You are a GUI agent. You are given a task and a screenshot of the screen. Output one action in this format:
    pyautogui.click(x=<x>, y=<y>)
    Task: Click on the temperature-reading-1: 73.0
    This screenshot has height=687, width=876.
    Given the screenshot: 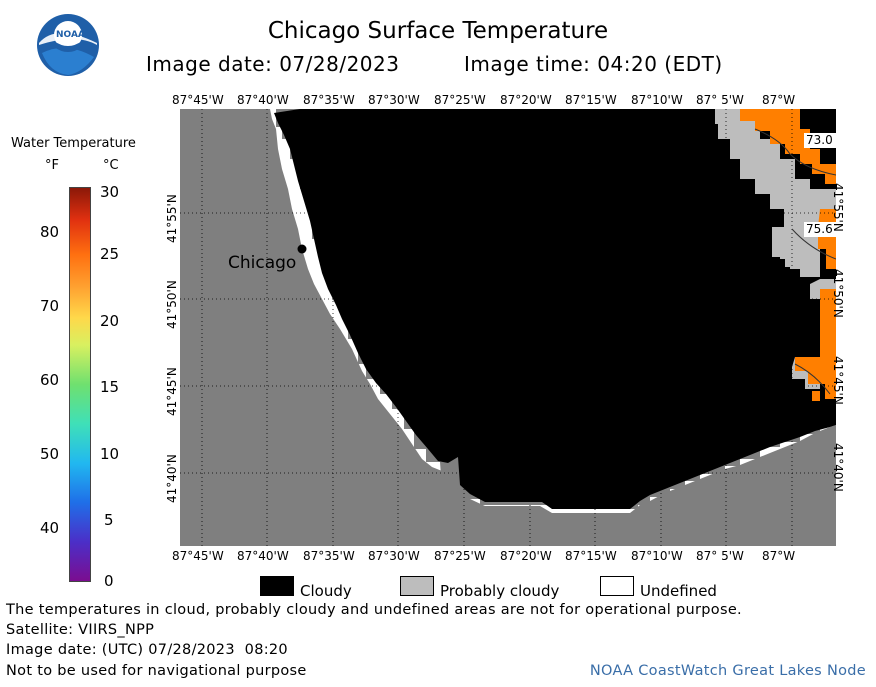 What is the action you would take?
    pyautogui.click(x=819, y=140)
    